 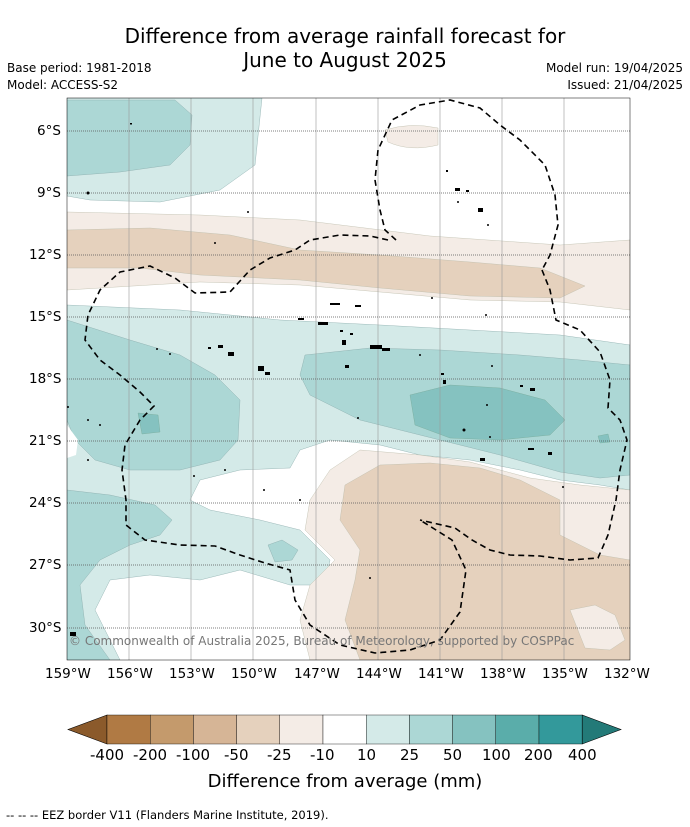 I want to click on lon-tick: 144°W, so click(x=379, y=674).